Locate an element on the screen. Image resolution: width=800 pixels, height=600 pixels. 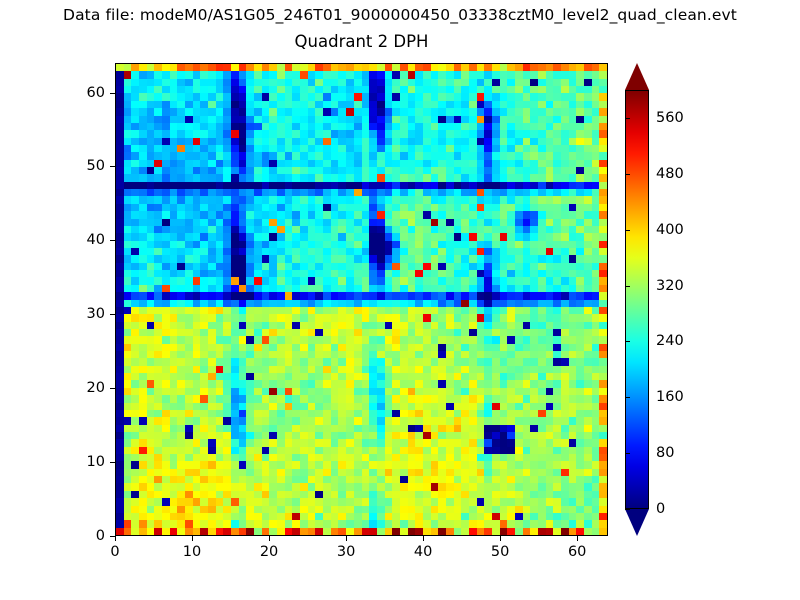
y-tick is located at coordinates (112, 536).